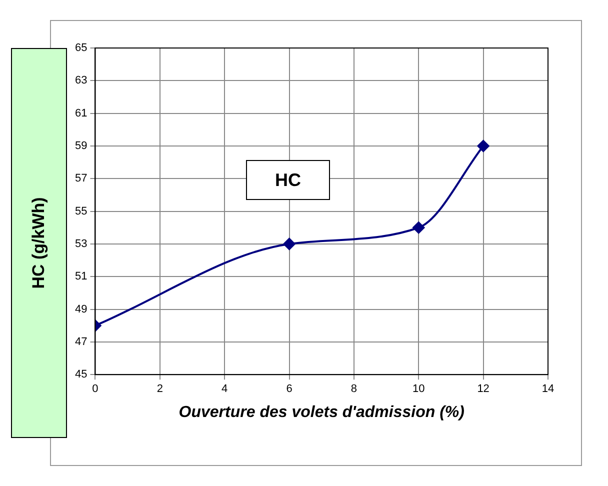 This screenshot has height=486, width=608. I want to click on y-tick-label: 57, so click(81, 178).